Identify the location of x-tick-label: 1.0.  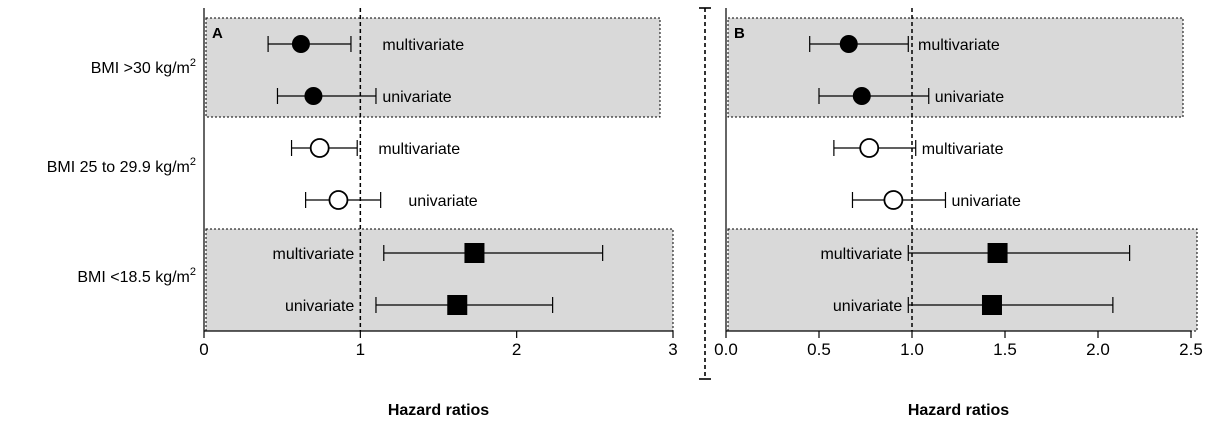
(912, 349).